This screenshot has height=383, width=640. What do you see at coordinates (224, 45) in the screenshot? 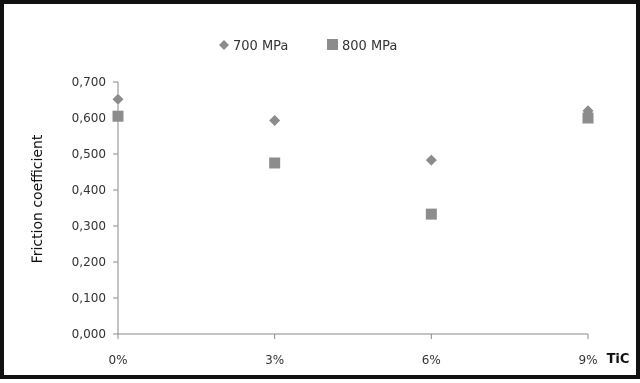
I see `legend-marker-700-mpa` at bounding box center [224, 45].